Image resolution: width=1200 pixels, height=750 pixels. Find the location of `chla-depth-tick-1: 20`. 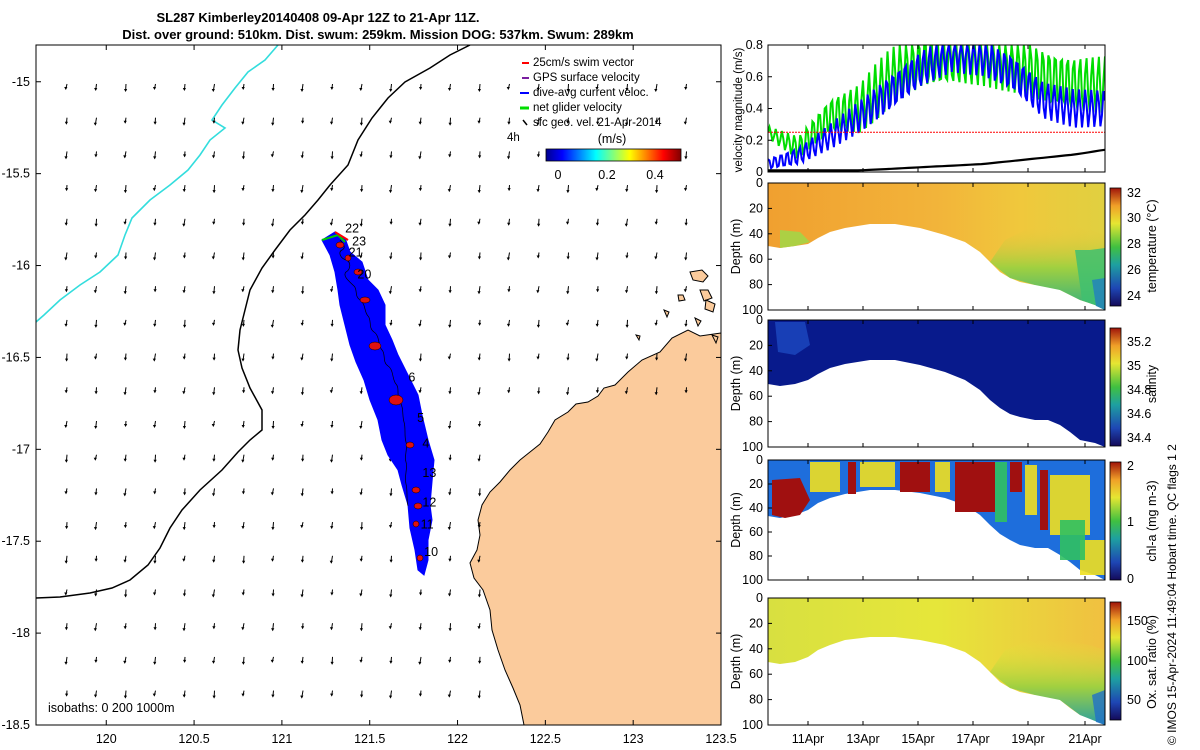

chla-depth-tick-1: 20 is located at coordinates (756, 484).